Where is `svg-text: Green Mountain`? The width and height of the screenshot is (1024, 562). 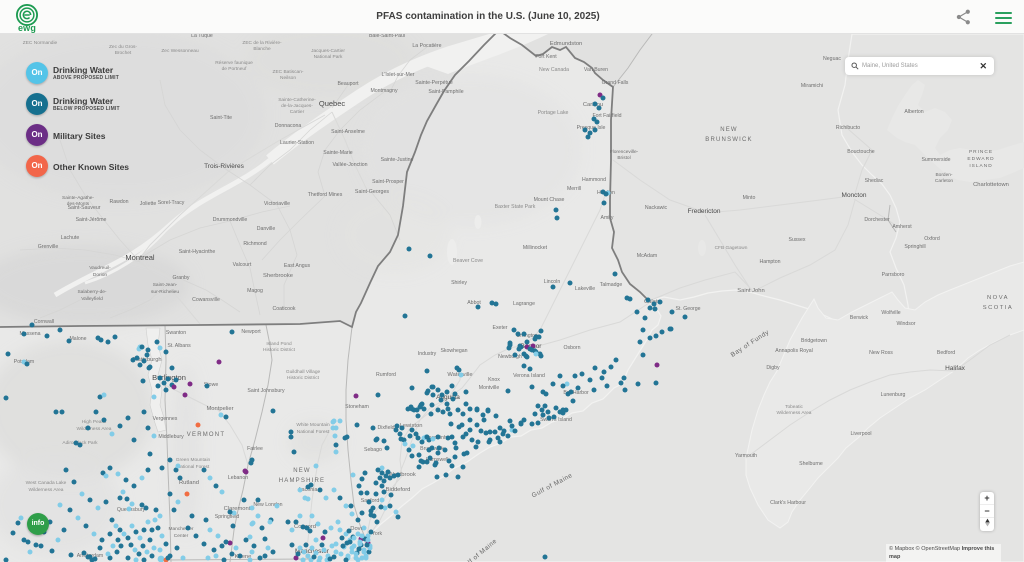
svg-text: Green Mountain is located at coordinates (193, 460).